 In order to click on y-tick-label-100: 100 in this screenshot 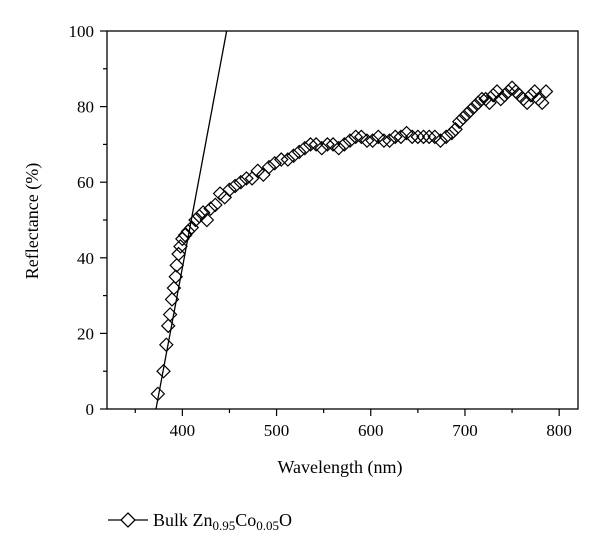, I will do `click(82, 31)`.